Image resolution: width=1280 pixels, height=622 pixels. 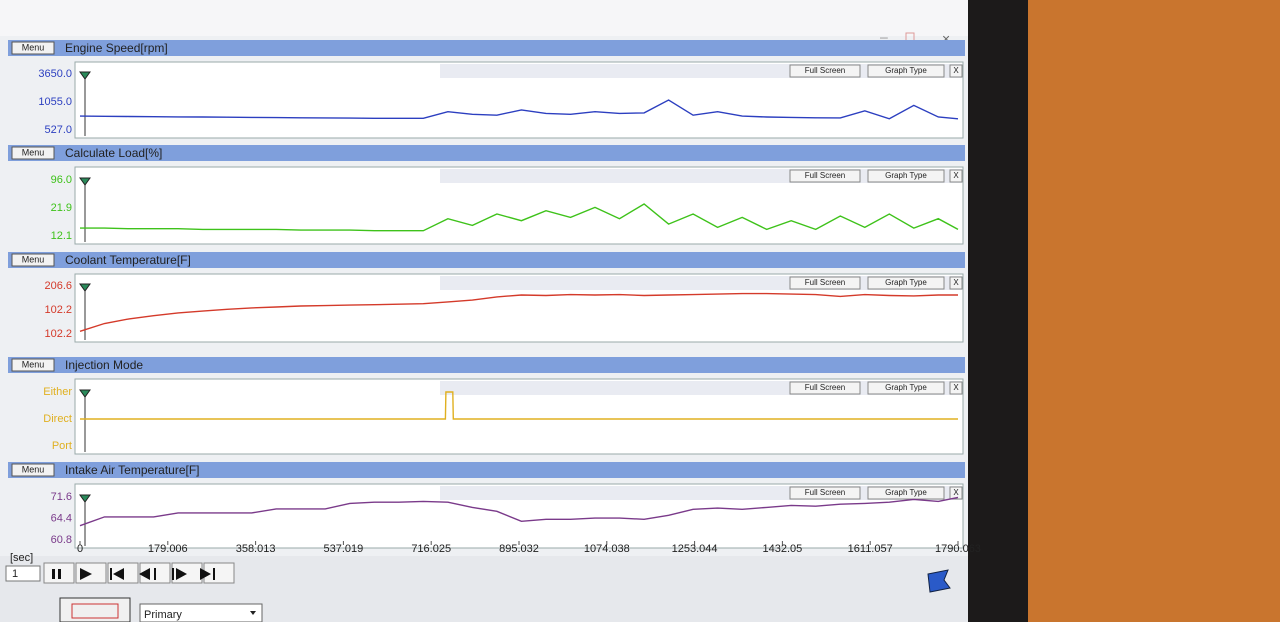 I want to click on scale-label: 71.6, so click(x=61, y=497).